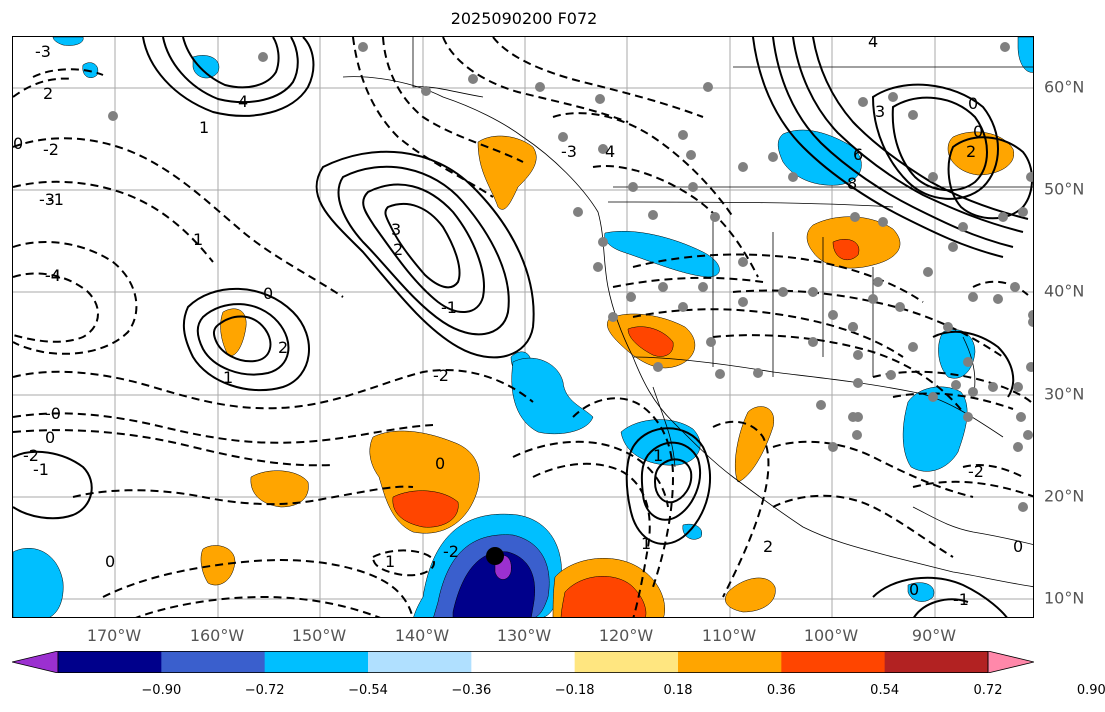 The height and width of the screenshot is (712, 1105). Describe the element at coordinates (161, 690) in the screenshot. I see `colorbar-tick-label: −0.90` at that location.